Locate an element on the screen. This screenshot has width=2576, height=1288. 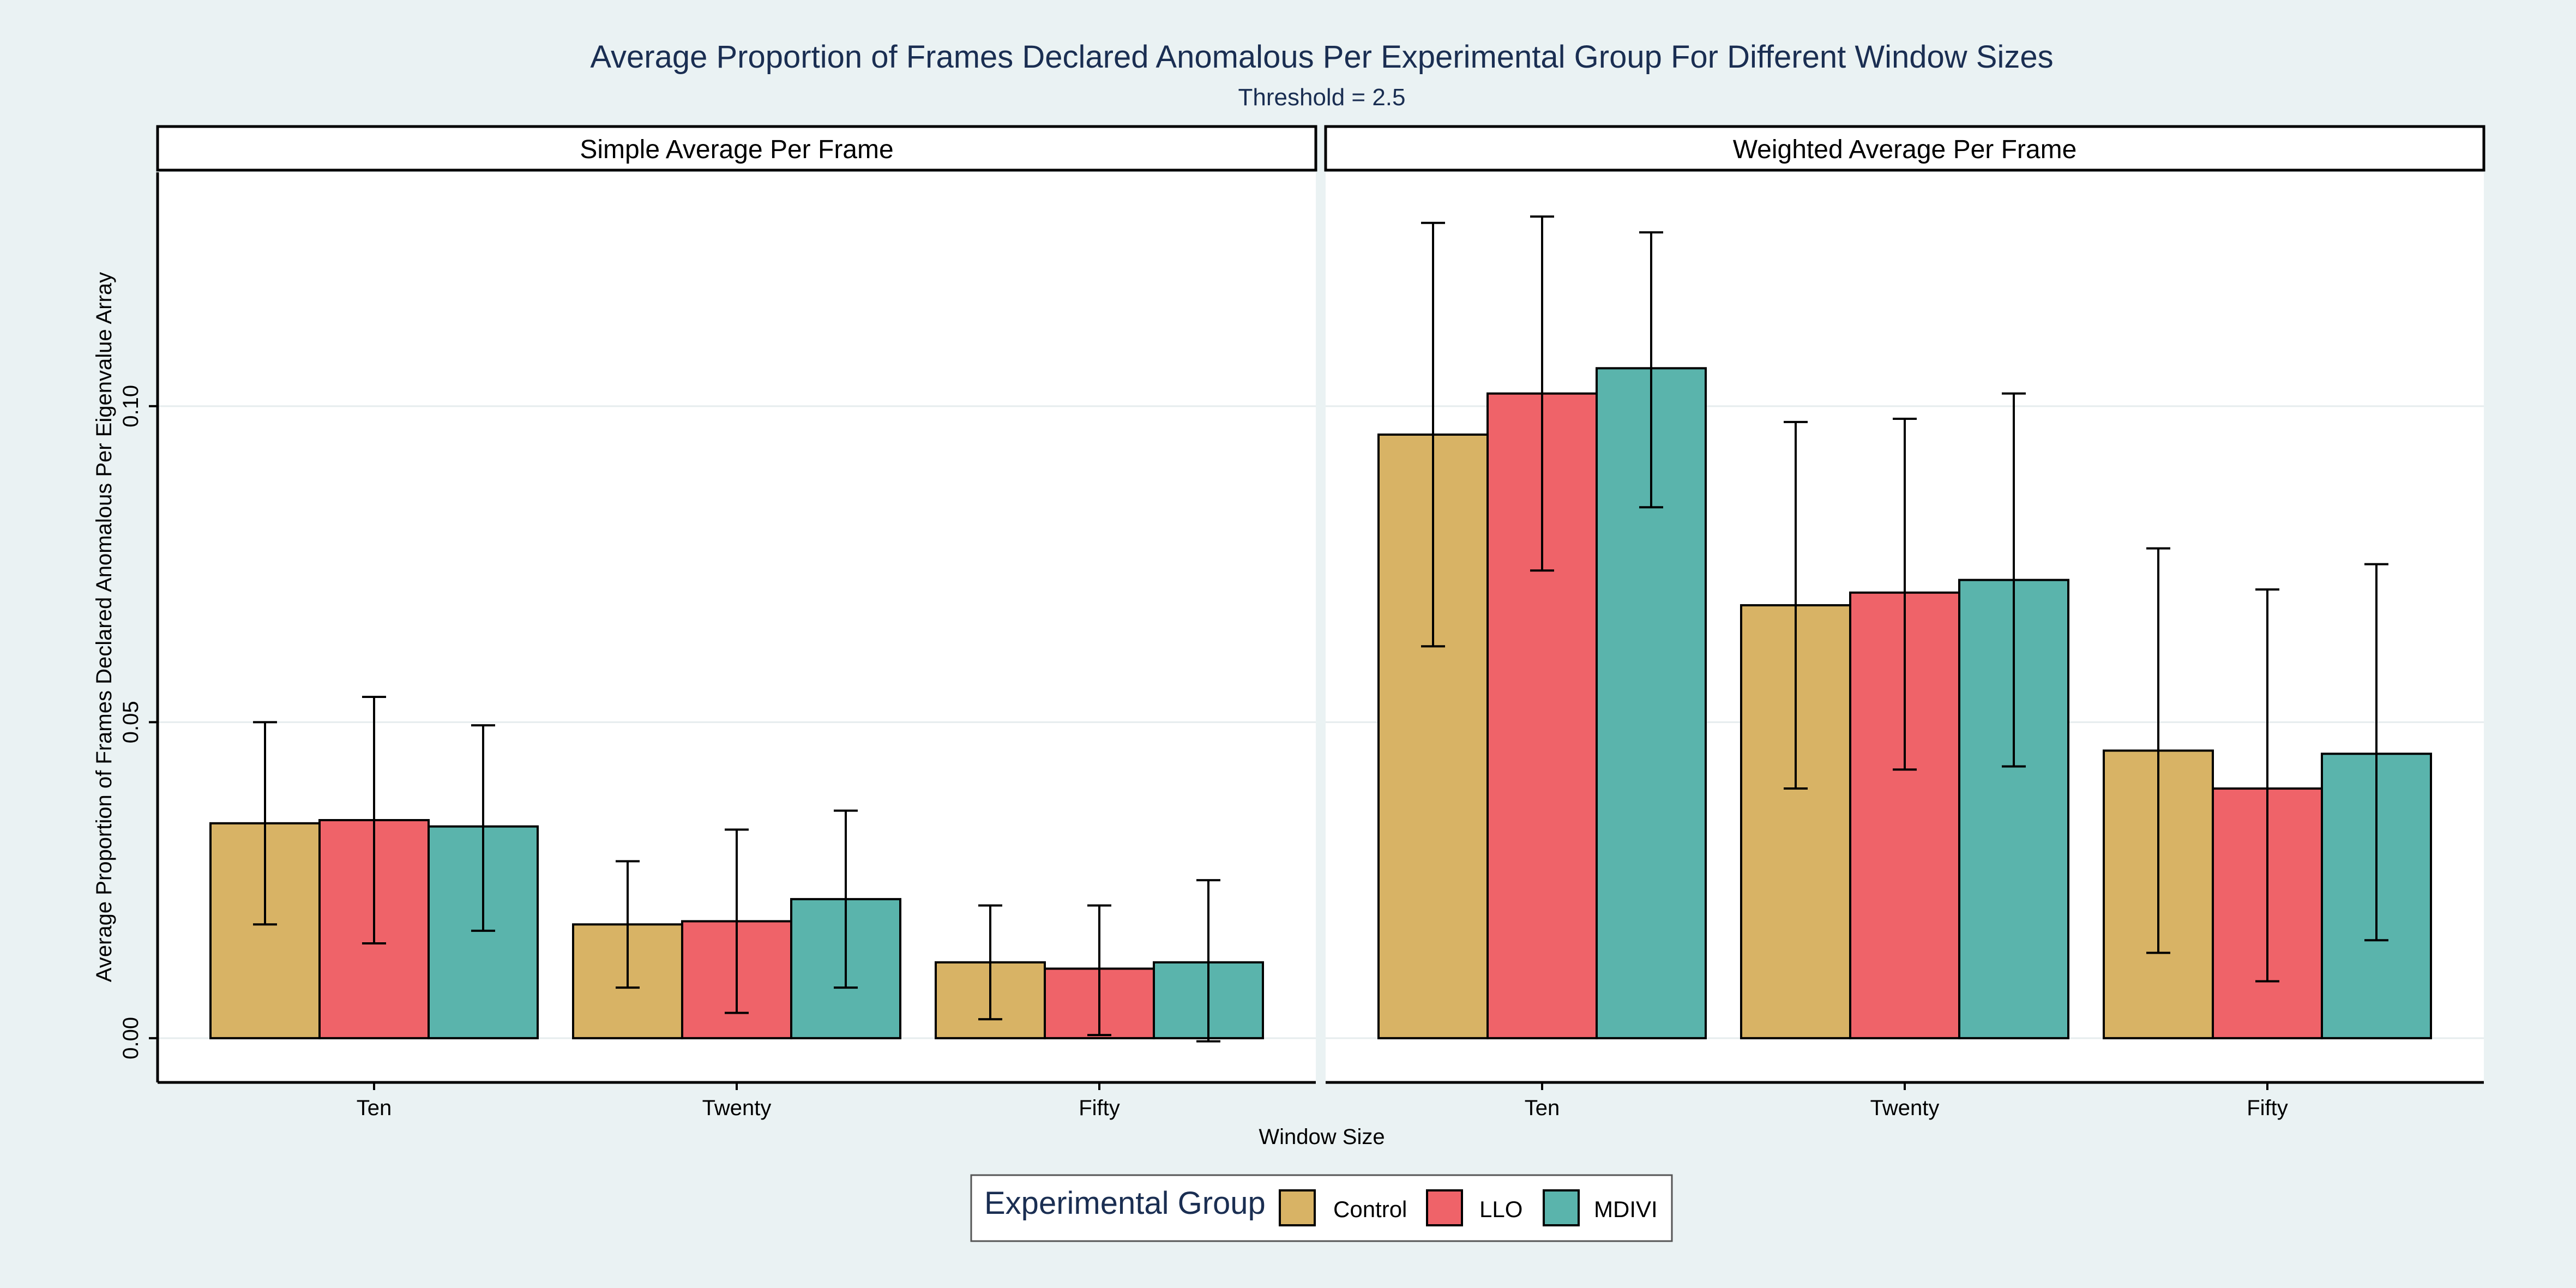
y-tick-label: 0.05 is located at coordinates (131, 722).